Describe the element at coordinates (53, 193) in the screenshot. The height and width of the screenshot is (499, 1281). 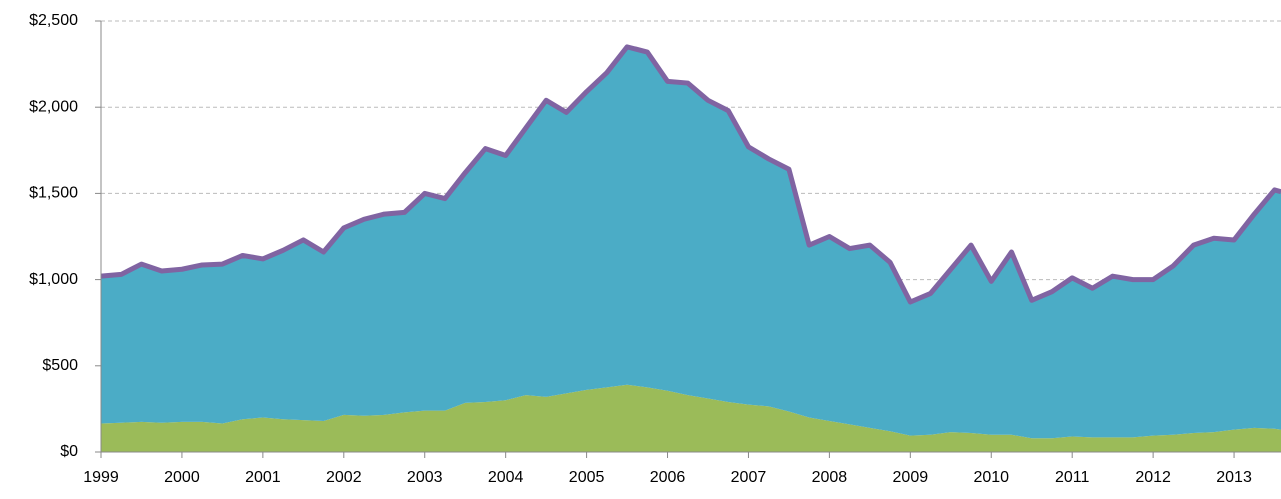
I see `y-tick-label: $1,500` at that location.